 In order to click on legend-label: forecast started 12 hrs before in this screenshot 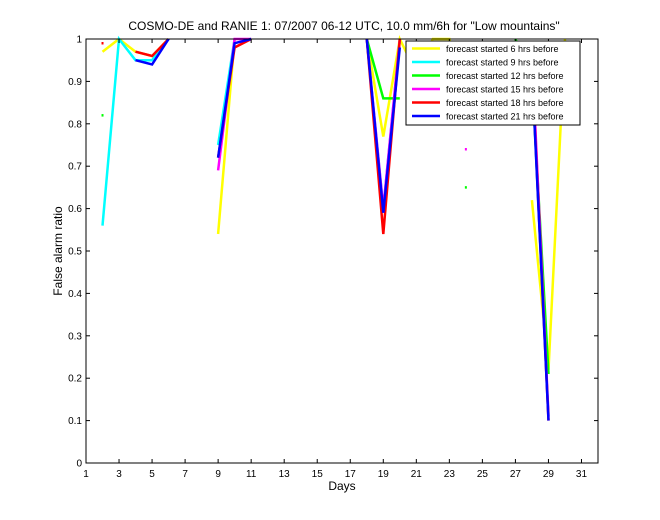, I will do `click(505, 76)`.